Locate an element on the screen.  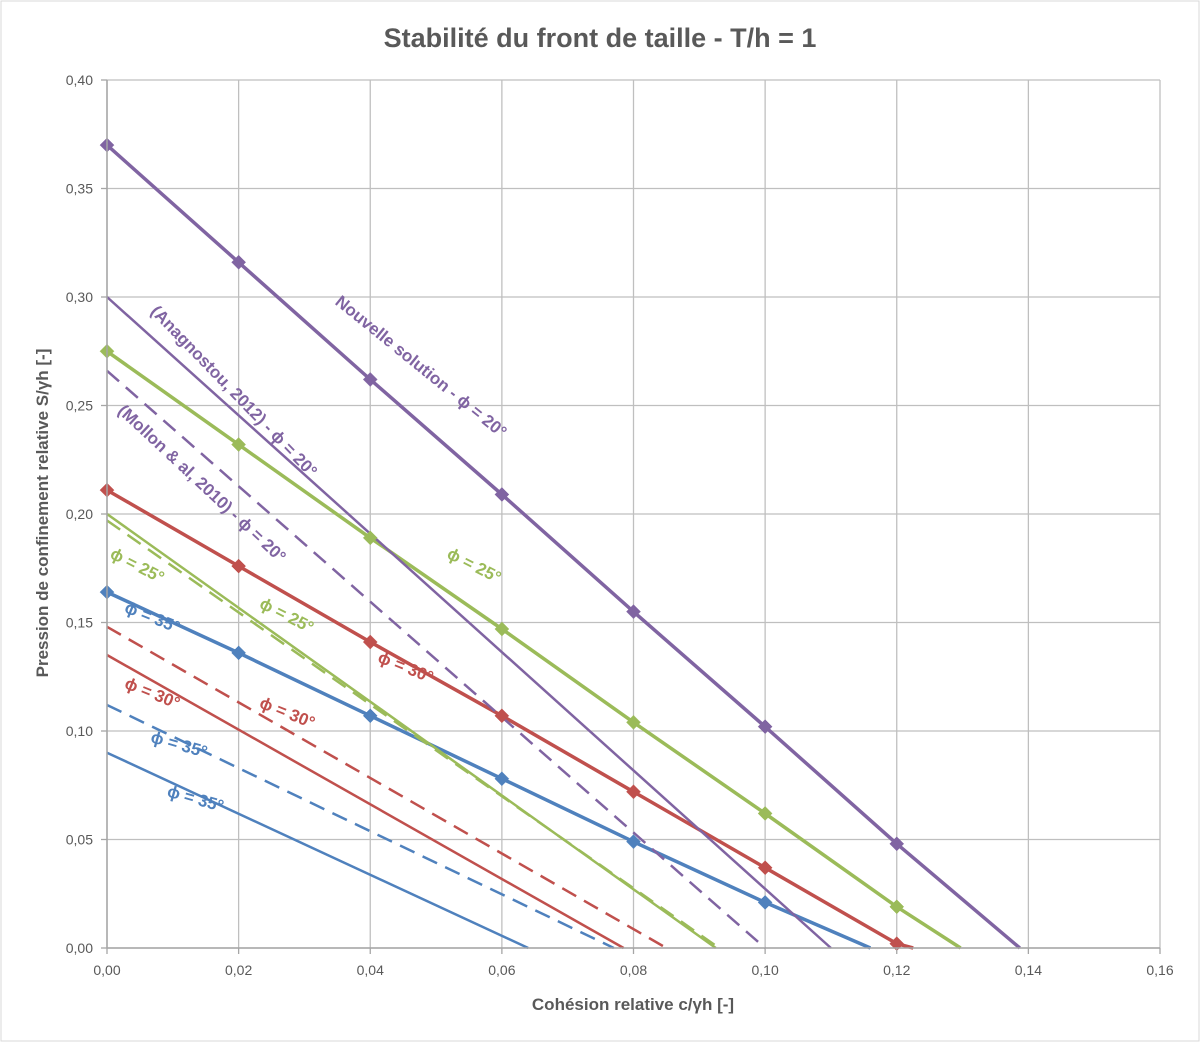
x-tick-label: 0,08 is located at coordinates (633, 970).